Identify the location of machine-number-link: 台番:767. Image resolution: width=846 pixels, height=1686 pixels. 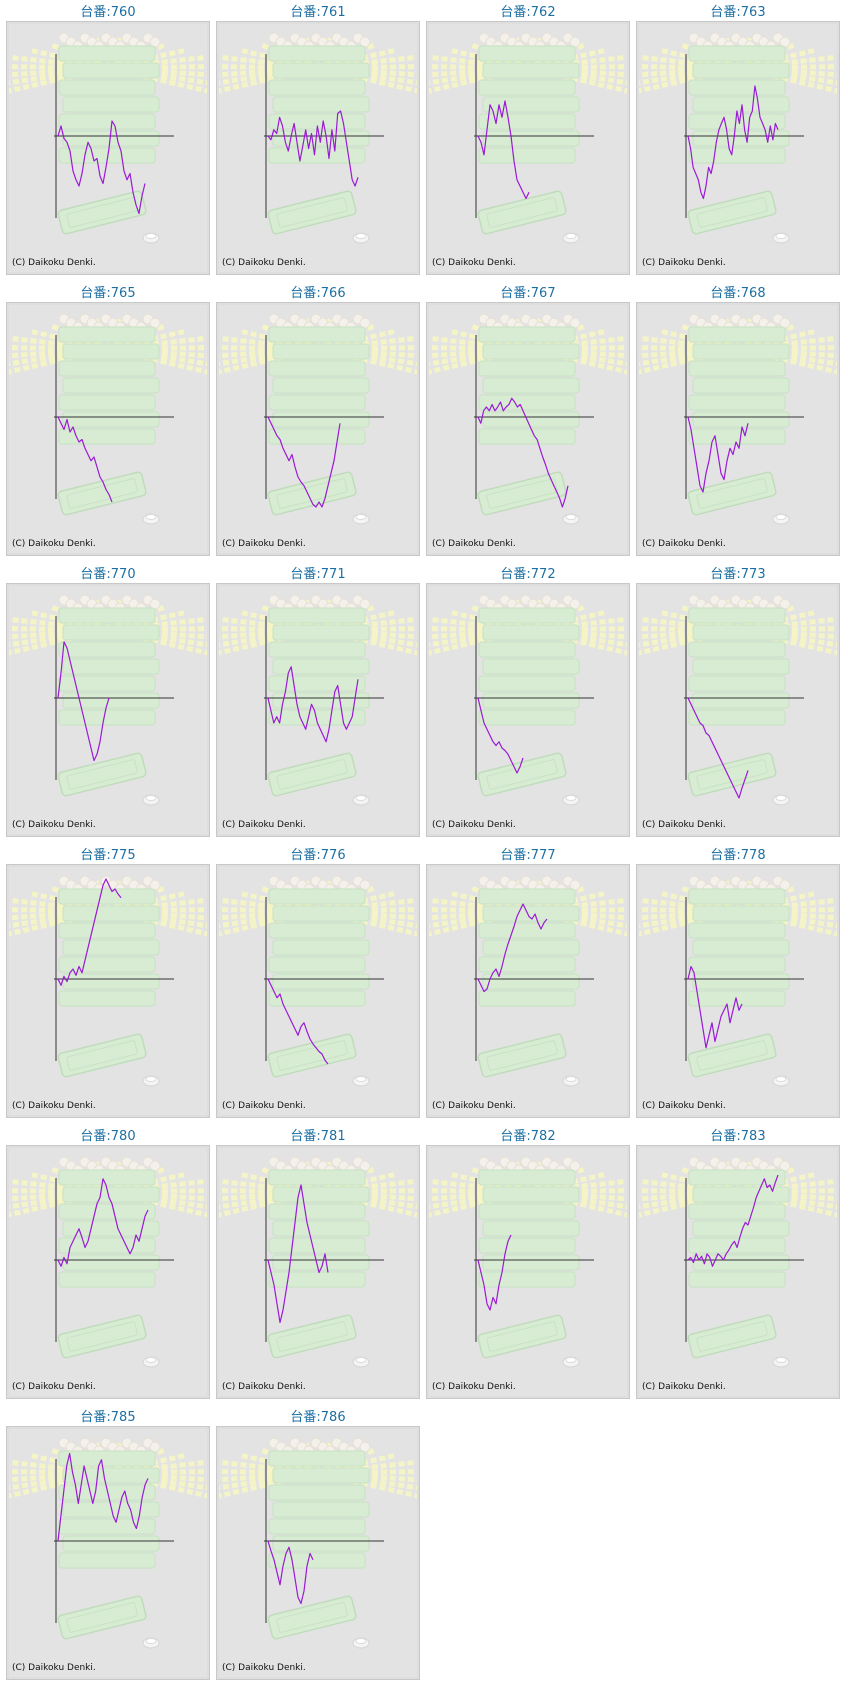
(528, 293).